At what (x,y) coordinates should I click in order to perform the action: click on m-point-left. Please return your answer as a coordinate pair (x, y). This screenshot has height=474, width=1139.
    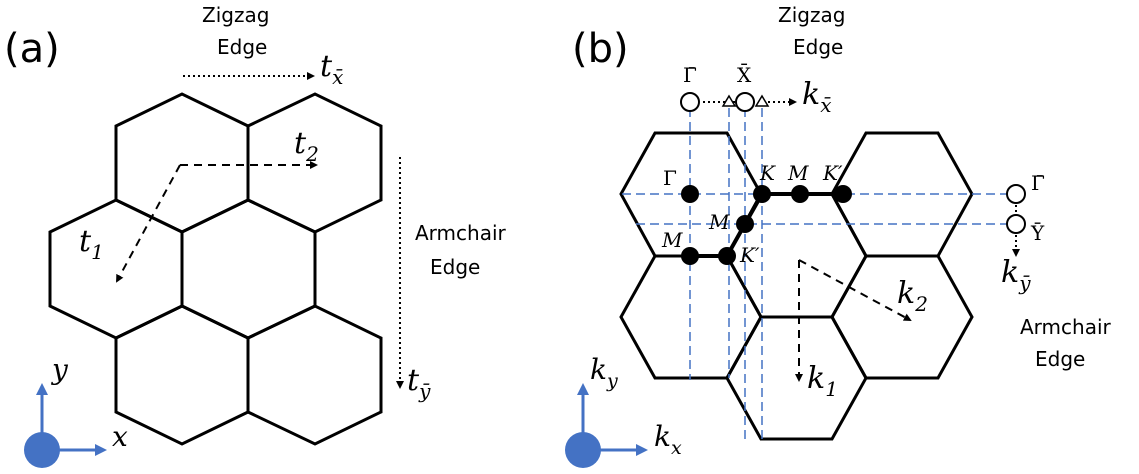
    Looking at the image, I should click on (690, 256).